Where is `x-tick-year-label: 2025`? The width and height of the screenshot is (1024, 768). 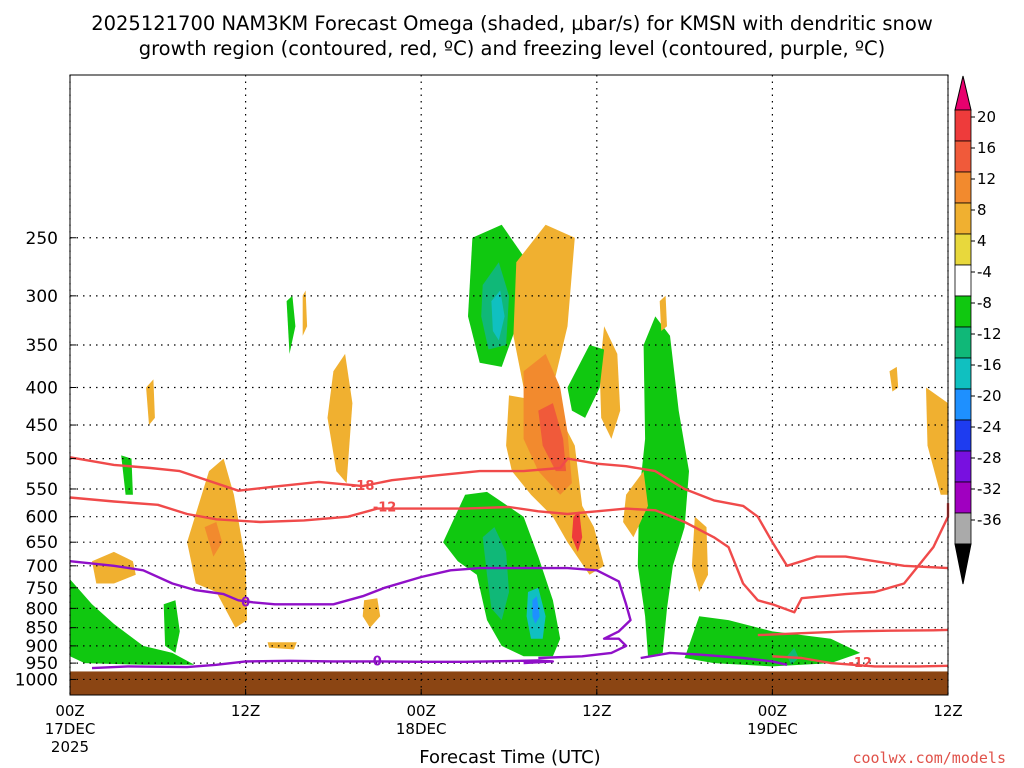 x-tick-year-label: 2025 is located at coordinates (70, 747).